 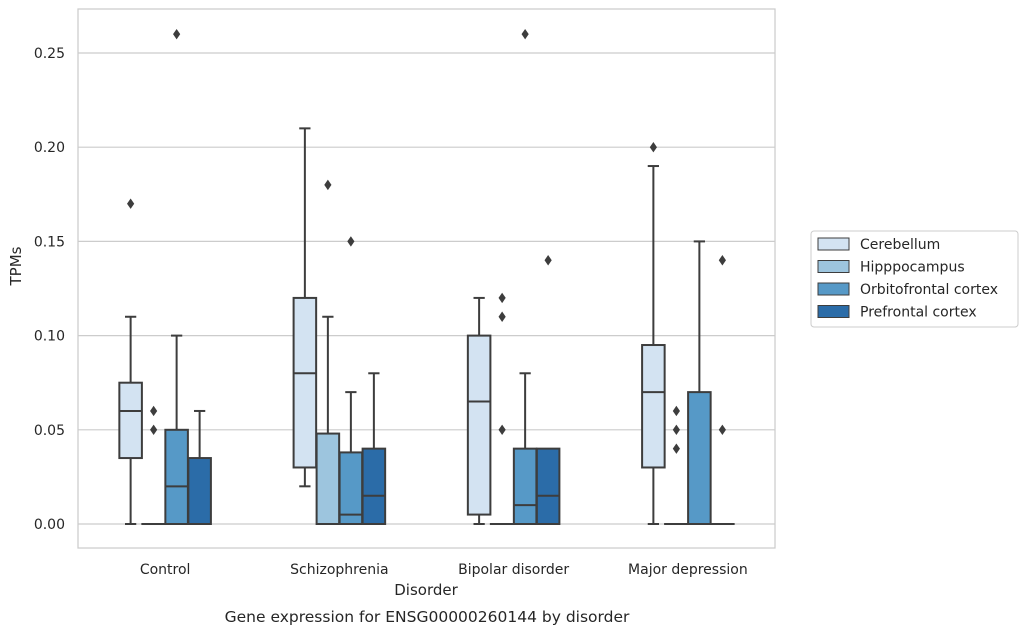 What do you see at coordinates (49, 54) in the screenshot?
I see `y-tick-label: 0.25` at bounding box center [49, 54].